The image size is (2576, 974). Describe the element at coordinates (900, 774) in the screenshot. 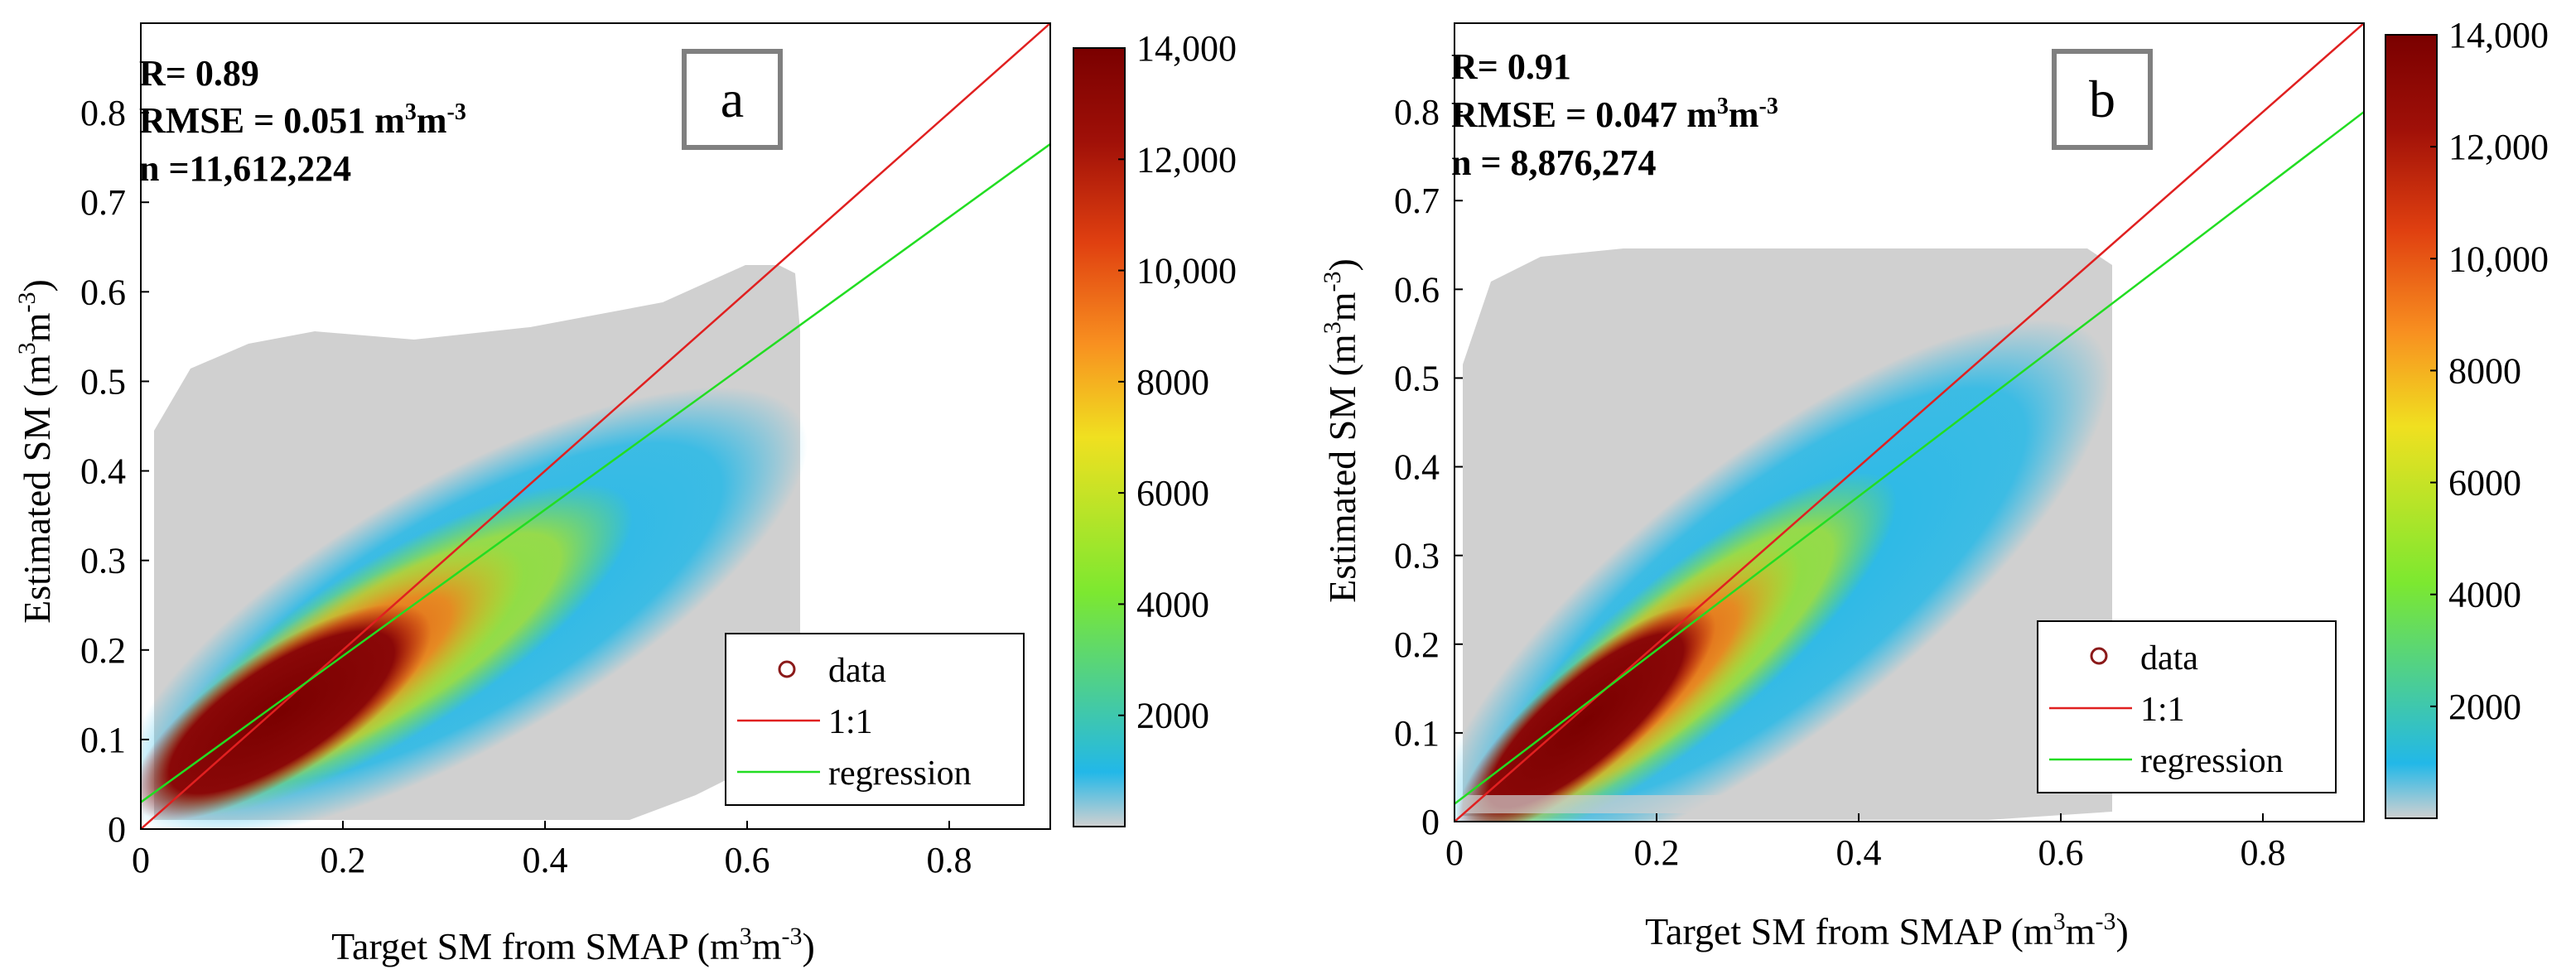

I see `panel-a-legend-regression-label: regression` at that location.